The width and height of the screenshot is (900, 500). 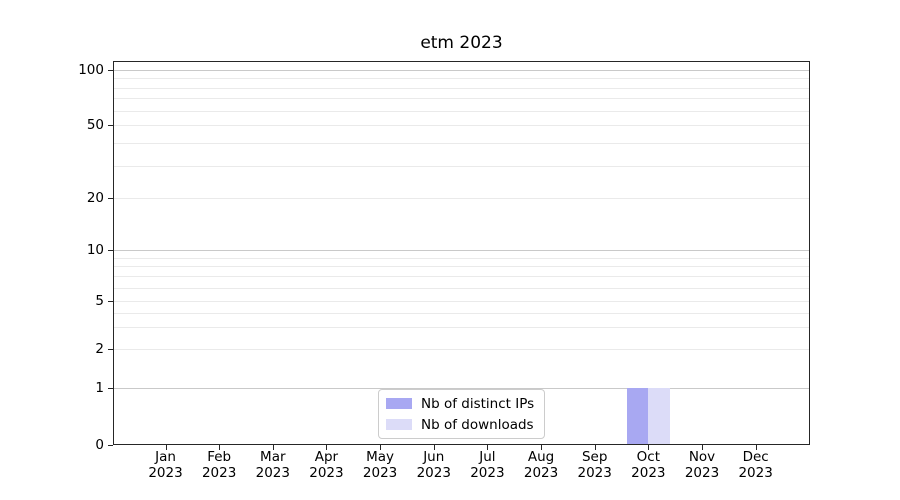 What do you see at coordinates (755, 457) in the screenshot?
I see `x-axis-tick-label-month: Dec` at bounding box center [755, 457].